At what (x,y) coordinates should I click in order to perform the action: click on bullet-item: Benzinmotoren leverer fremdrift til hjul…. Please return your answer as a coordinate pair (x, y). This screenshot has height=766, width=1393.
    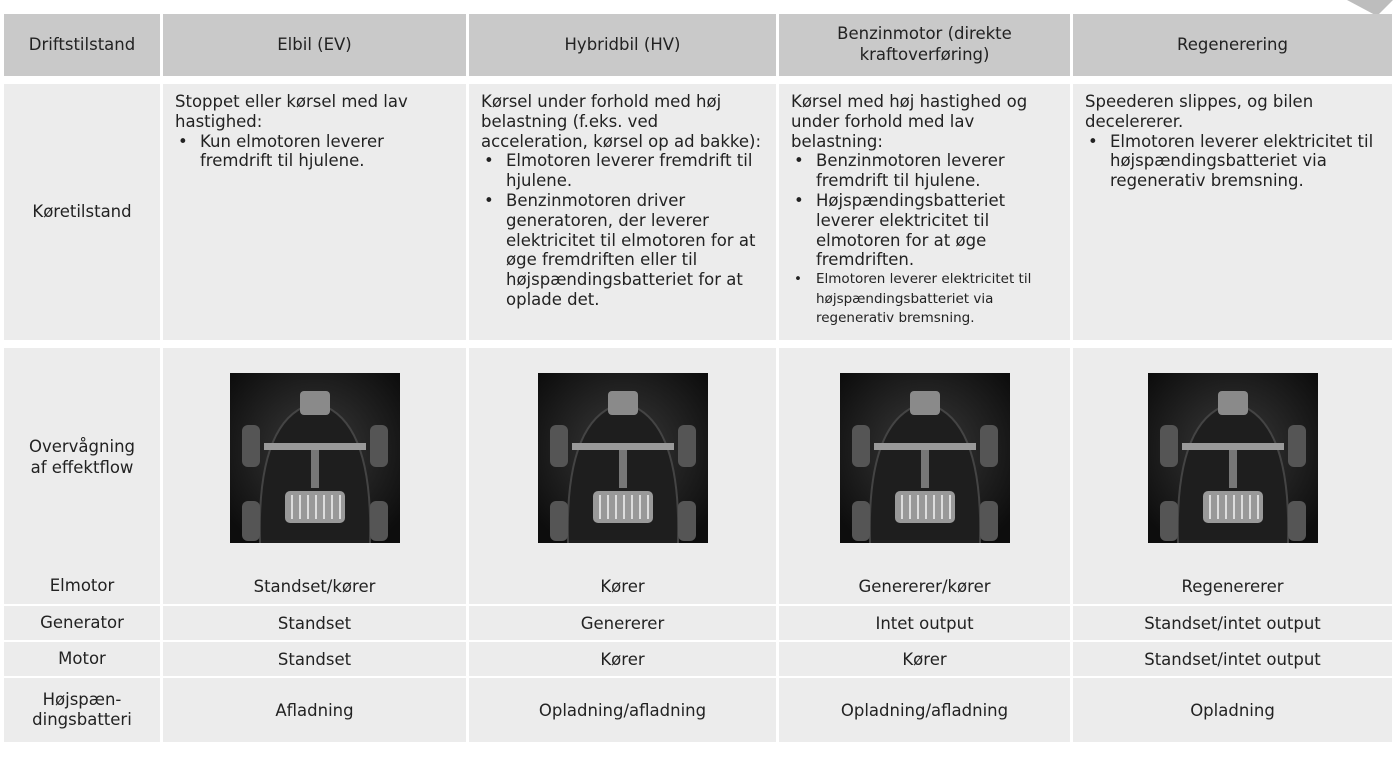
    Looking at the image, I should click on (924, 171).